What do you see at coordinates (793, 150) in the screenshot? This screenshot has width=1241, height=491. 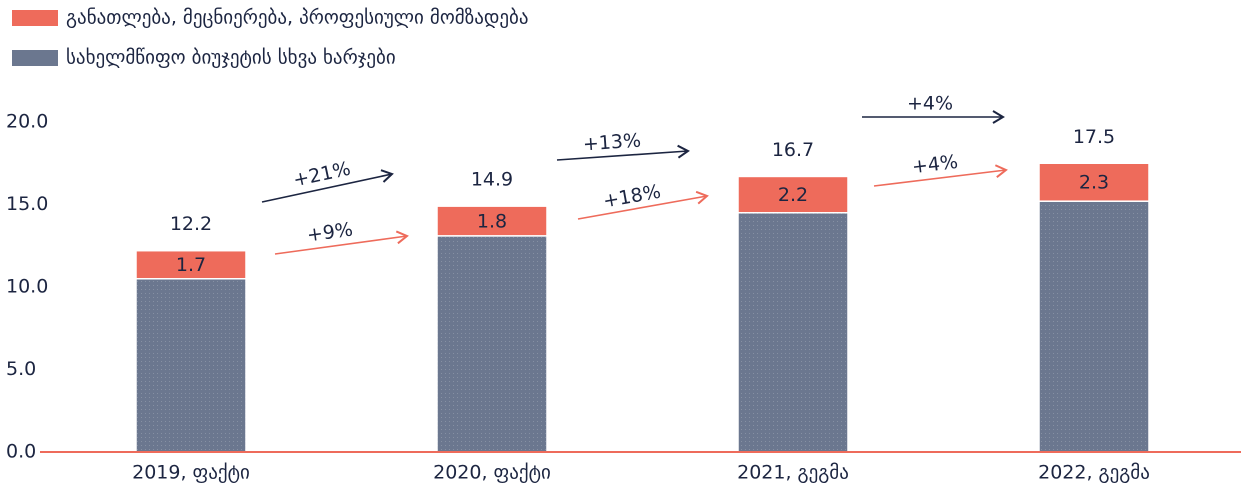 I see `total-label: 16.7` at bounding box center [793, 150].